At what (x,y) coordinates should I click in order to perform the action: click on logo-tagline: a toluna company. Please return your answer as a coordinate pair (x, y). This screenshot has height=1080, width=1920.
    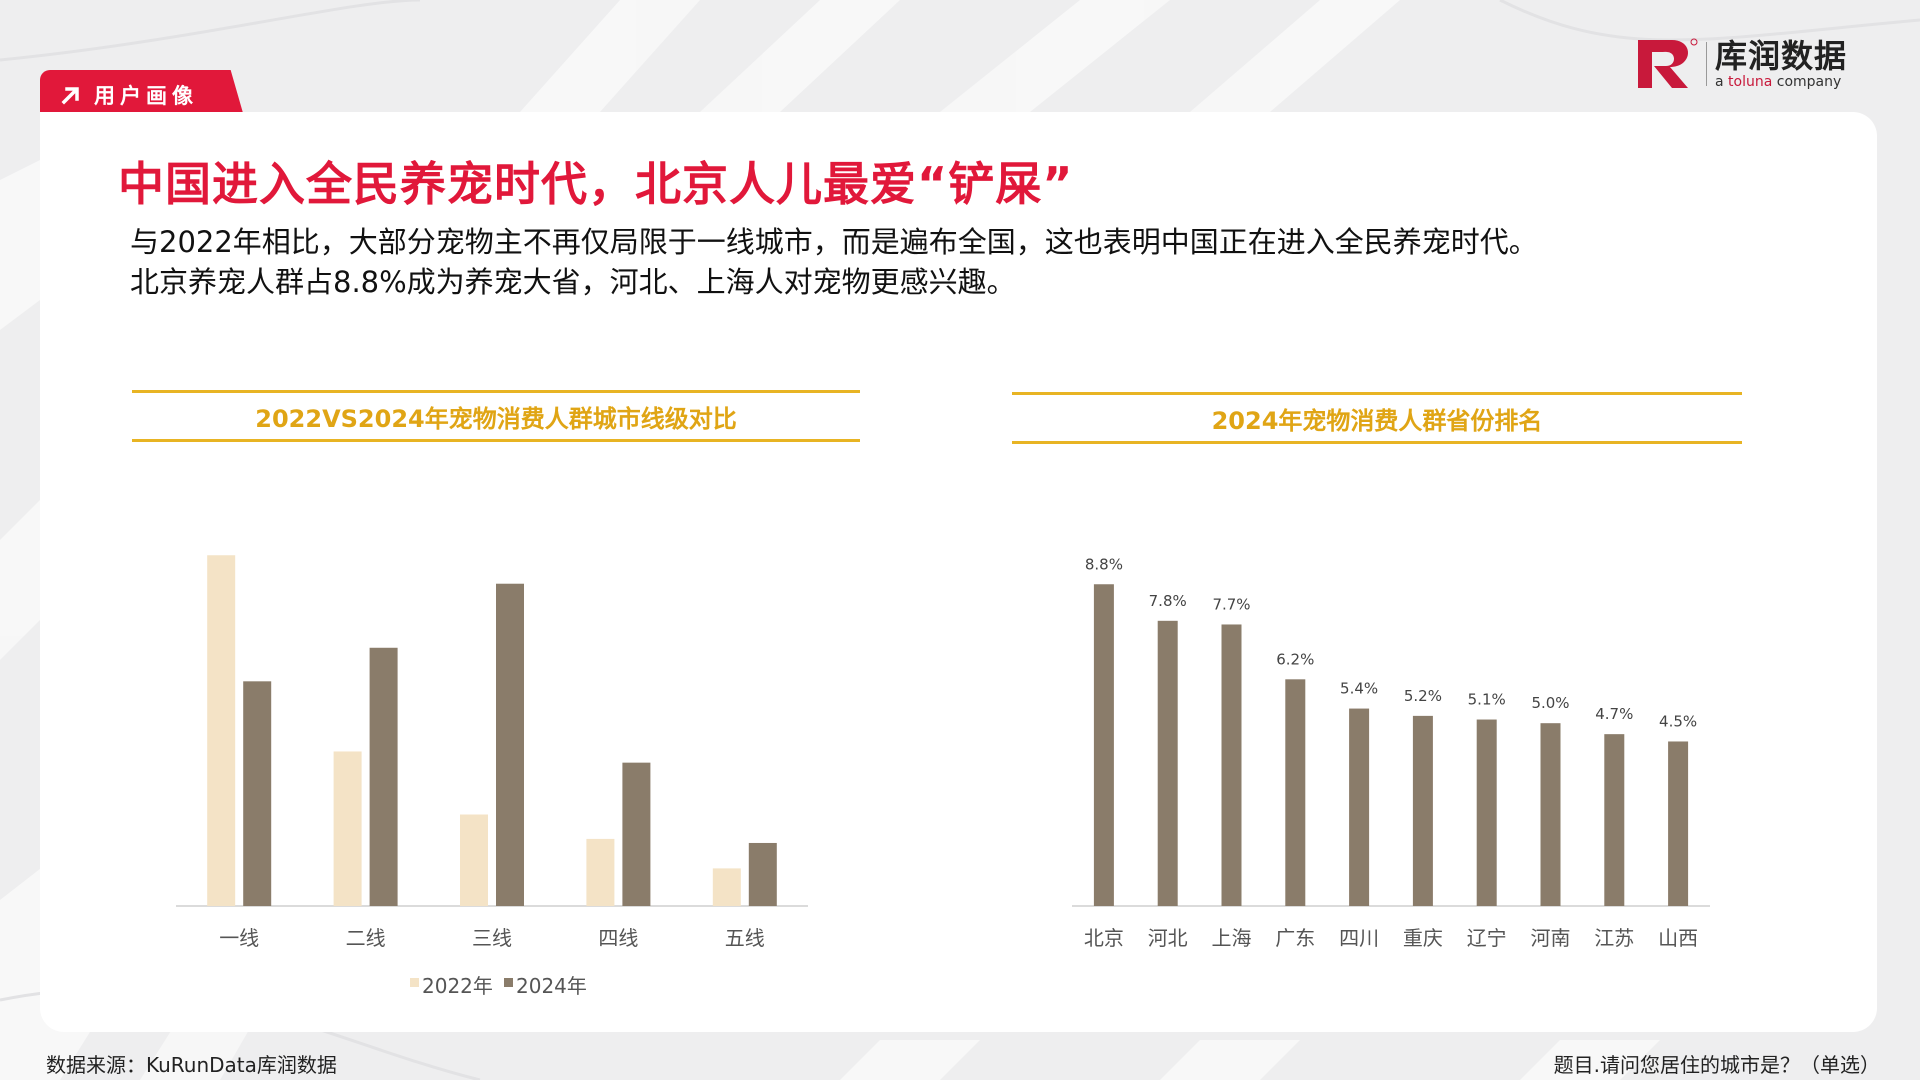
    Looking at the image, I should click on (1778, 82).